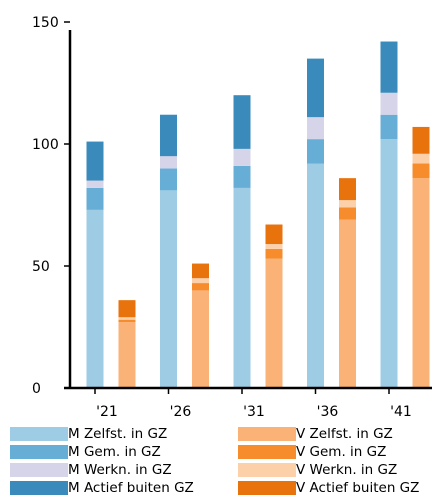 The width and height of the screenshot is (443, 502). I want to click on x-tick-label: '21, so click(107, 412).